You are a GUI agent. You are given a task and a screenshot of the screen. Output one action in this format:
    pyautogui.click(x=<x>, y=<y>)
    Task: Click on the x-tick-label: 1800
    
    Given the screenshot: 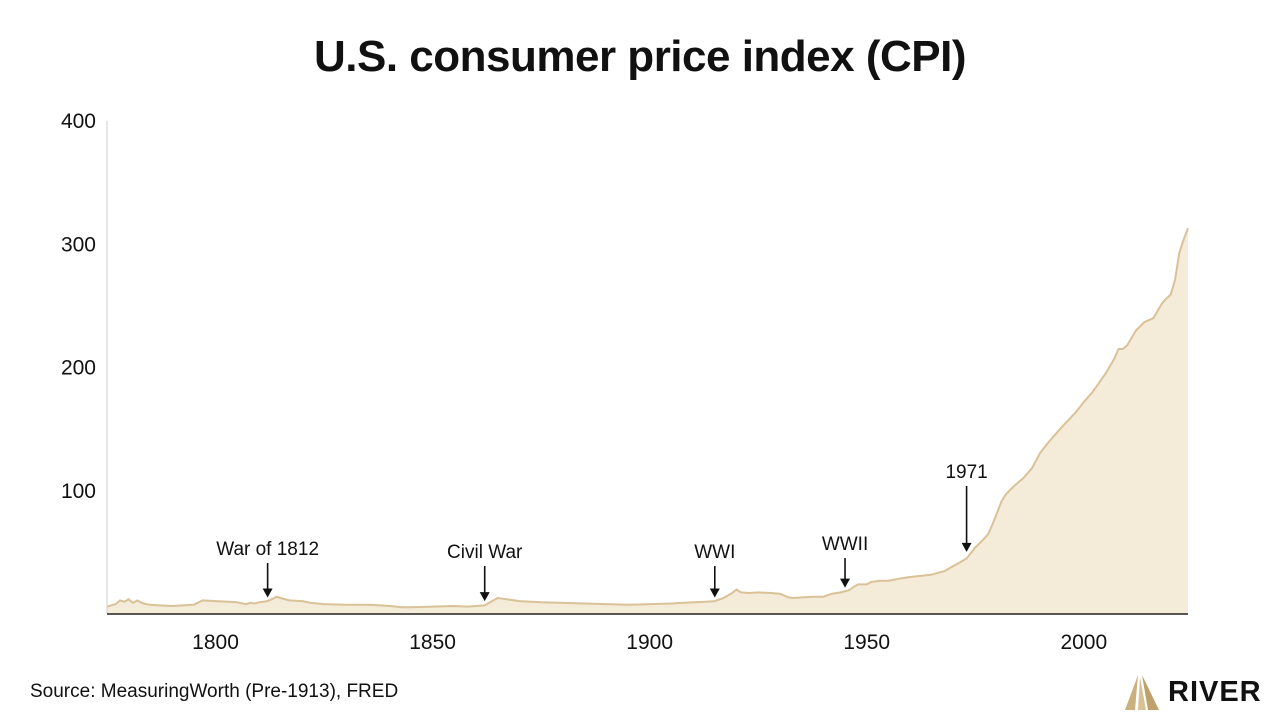 What is the action you would take?
    pyautogui.click(x=215, y=642)
    